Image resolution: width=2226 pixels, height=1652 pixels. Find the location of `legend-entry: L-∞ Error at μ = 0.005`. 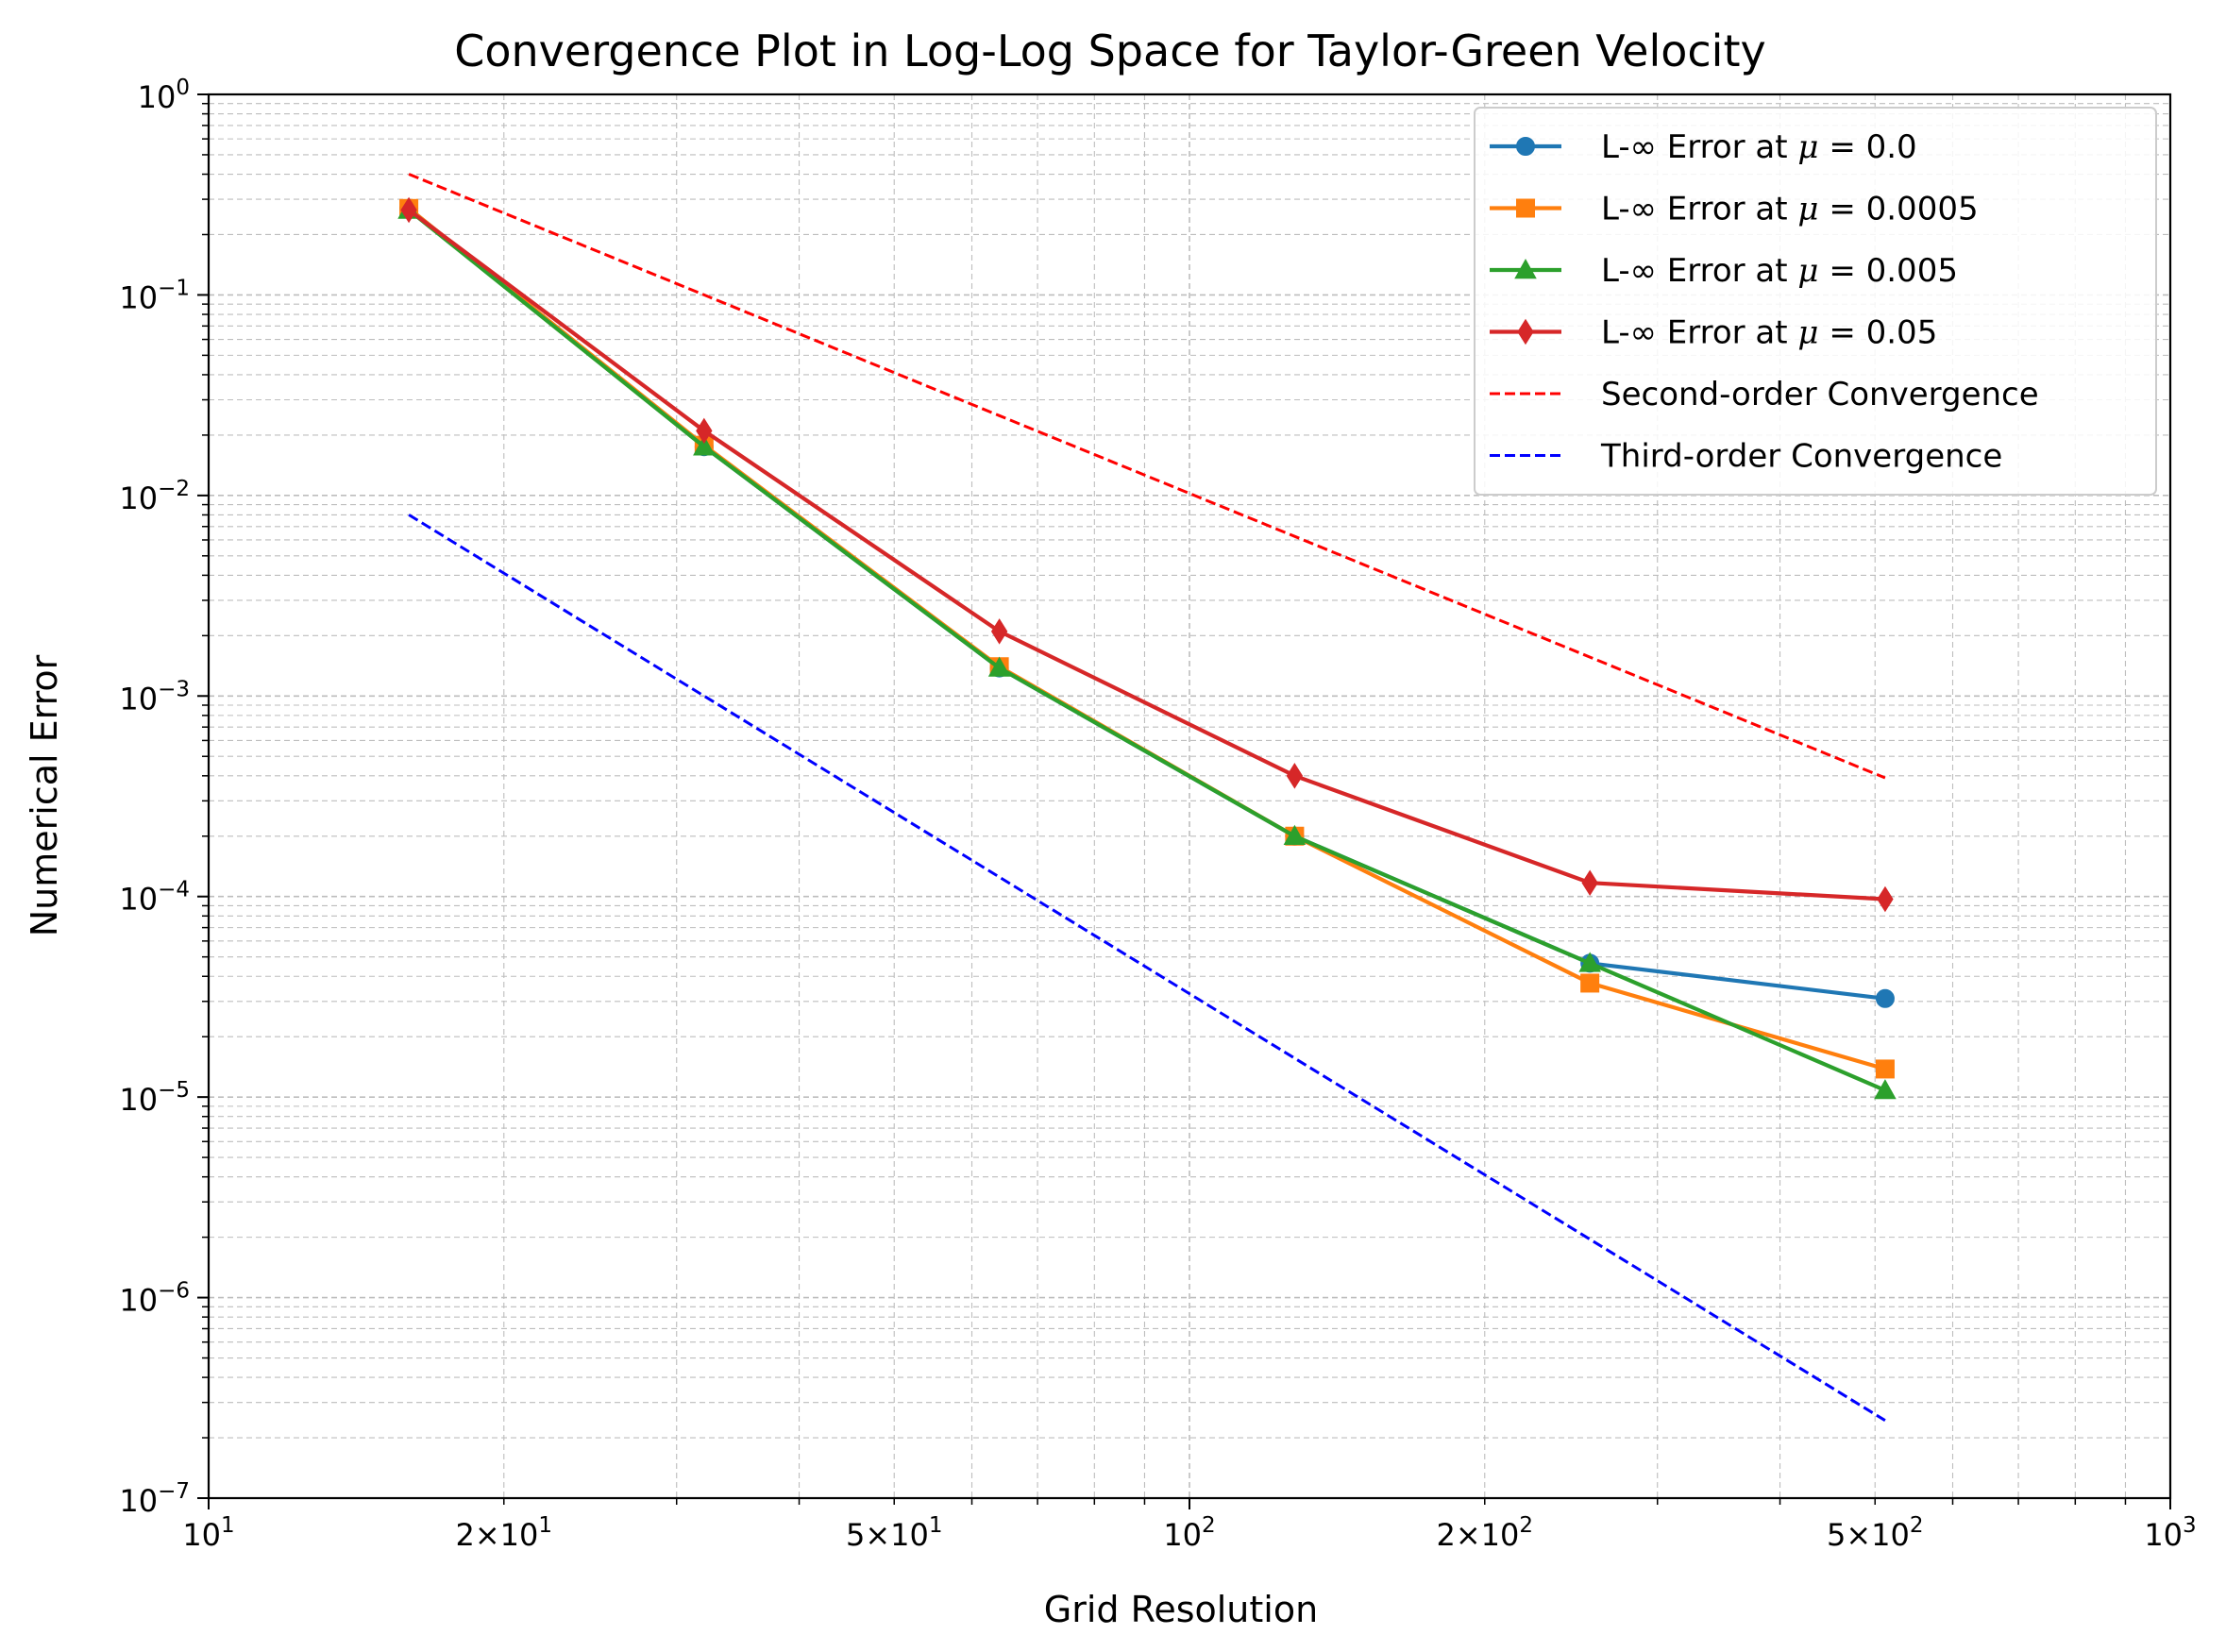

legend-entry: L-∞ Error at μ = 0.005 is located at coordinates (1724, 271).